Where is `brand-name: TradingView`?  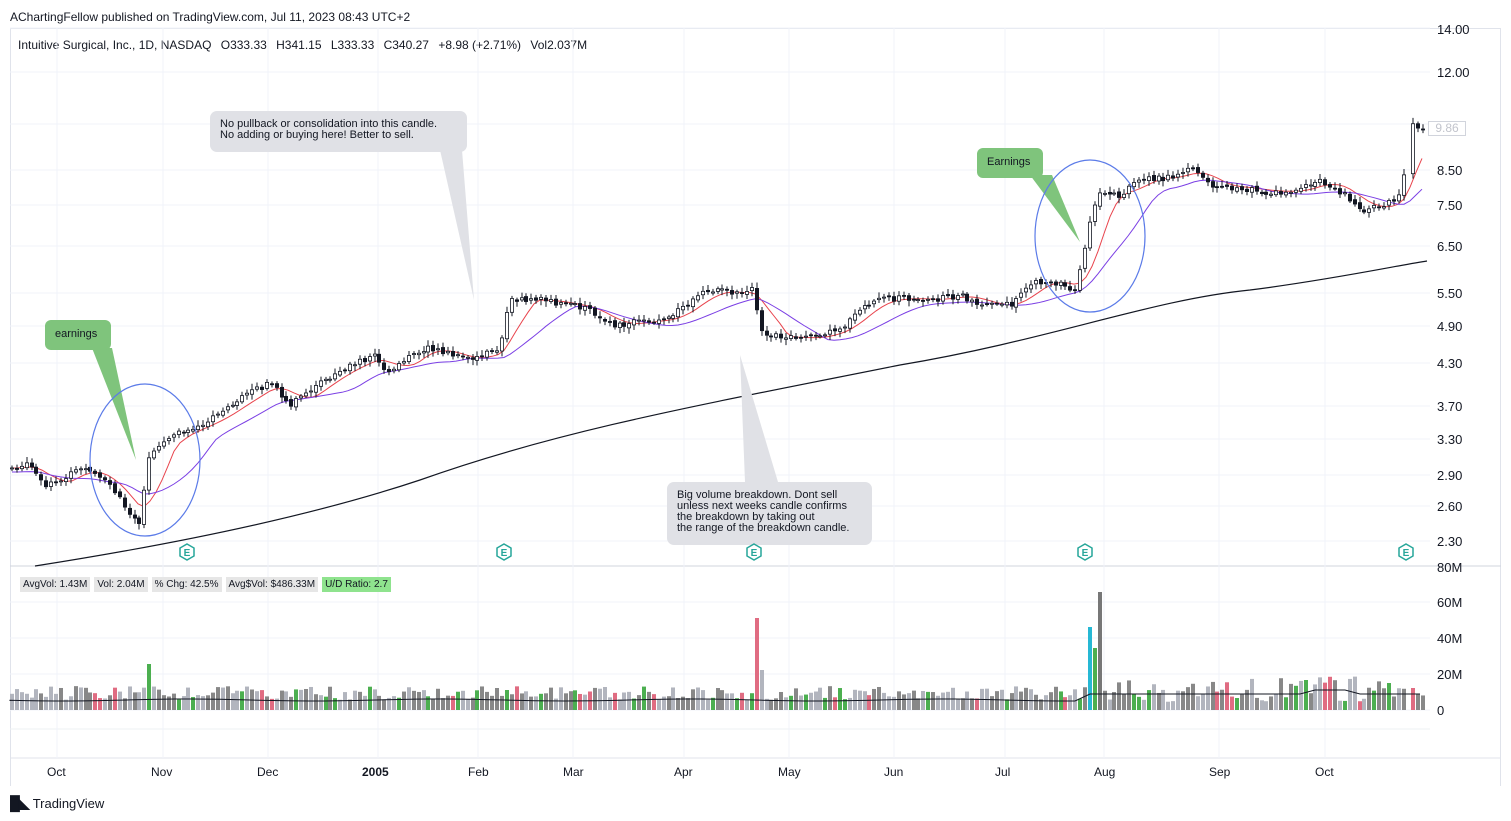 brand-name: TradingView is located at coordinates (68, 803).